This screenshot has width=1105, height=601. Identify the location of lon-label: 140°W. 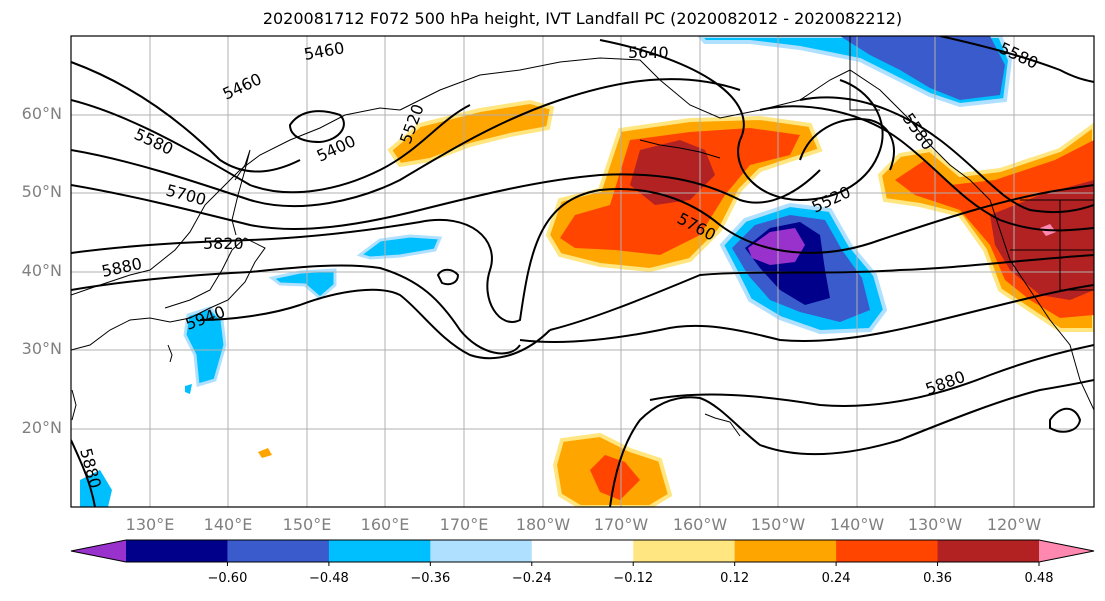
(857, 524).